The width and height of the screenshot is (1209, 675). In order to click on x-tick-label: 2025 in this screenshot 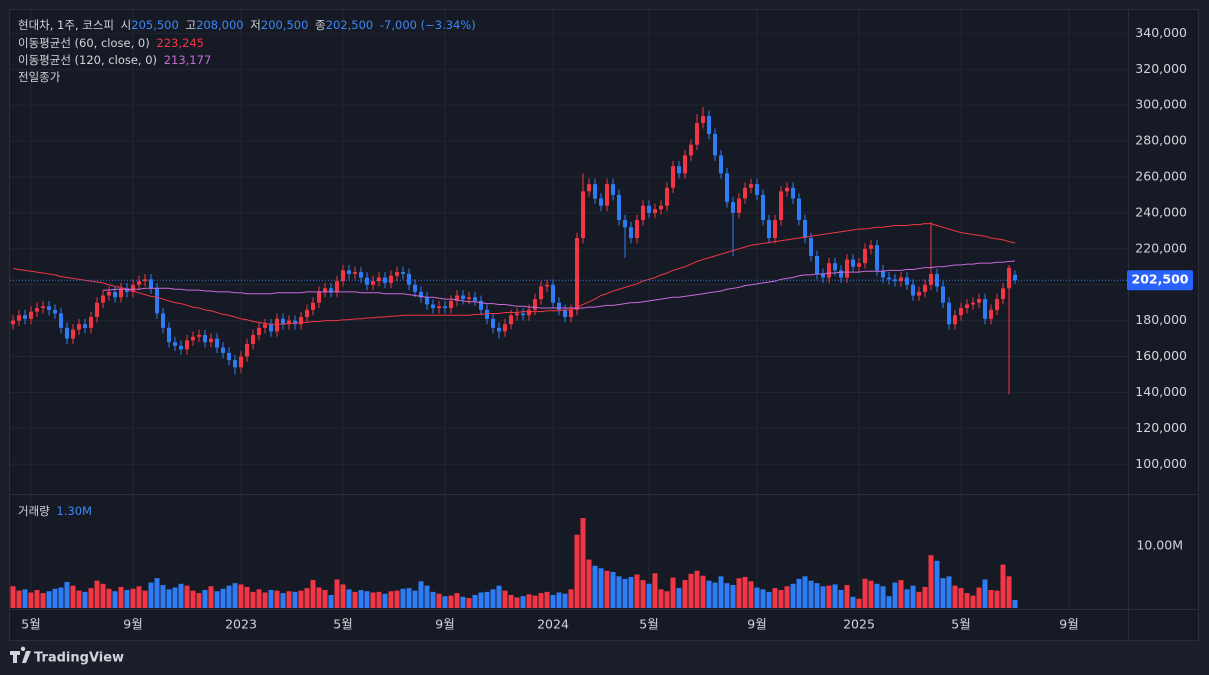, I will do `click(859, 624)`.